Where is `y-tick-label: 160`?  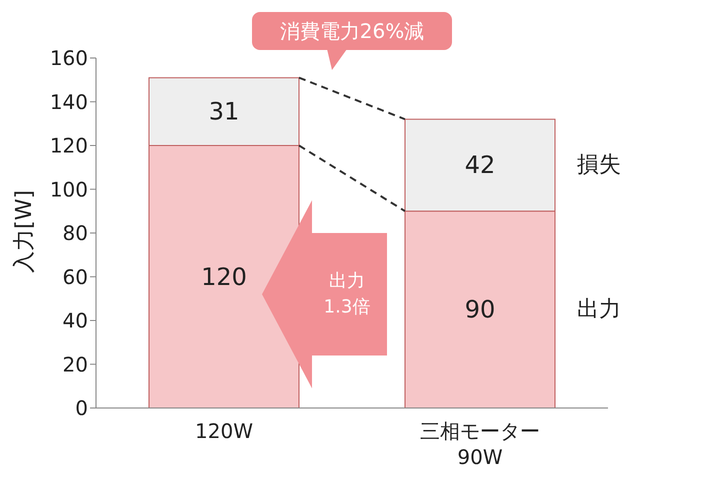
y-tick-label: 160 is located at coordinates (69, 58).